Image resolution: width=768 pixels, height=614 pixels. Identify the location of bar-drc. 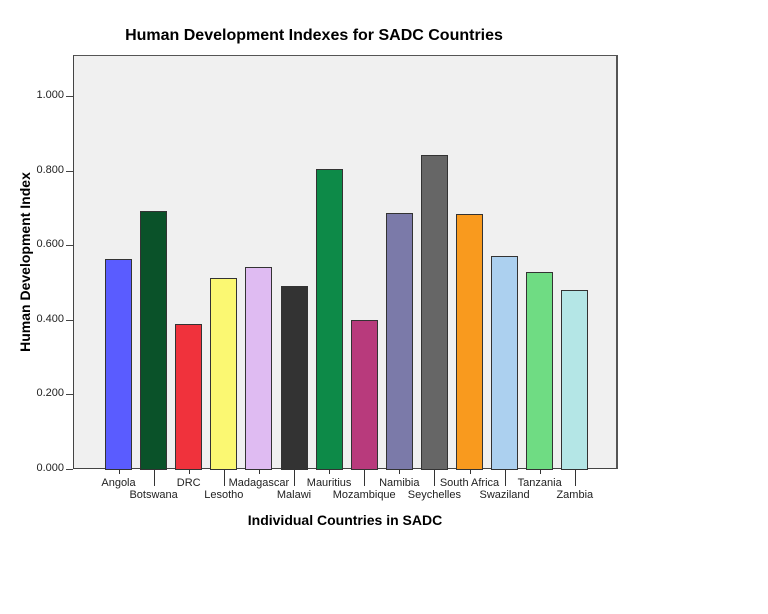
(189, 396).